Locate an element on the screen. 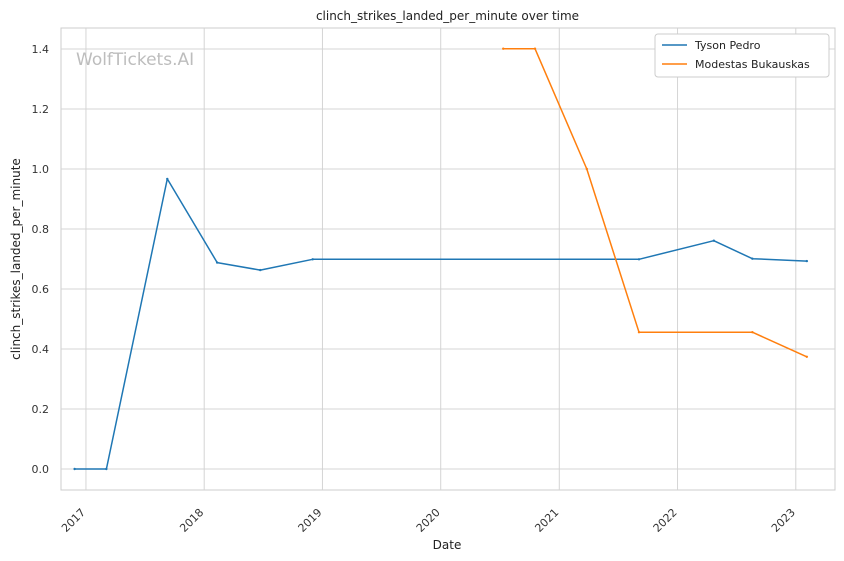  legend-label-modestas-bukauskas: Modestas Bukauskas is located at coordinates (752, 64).